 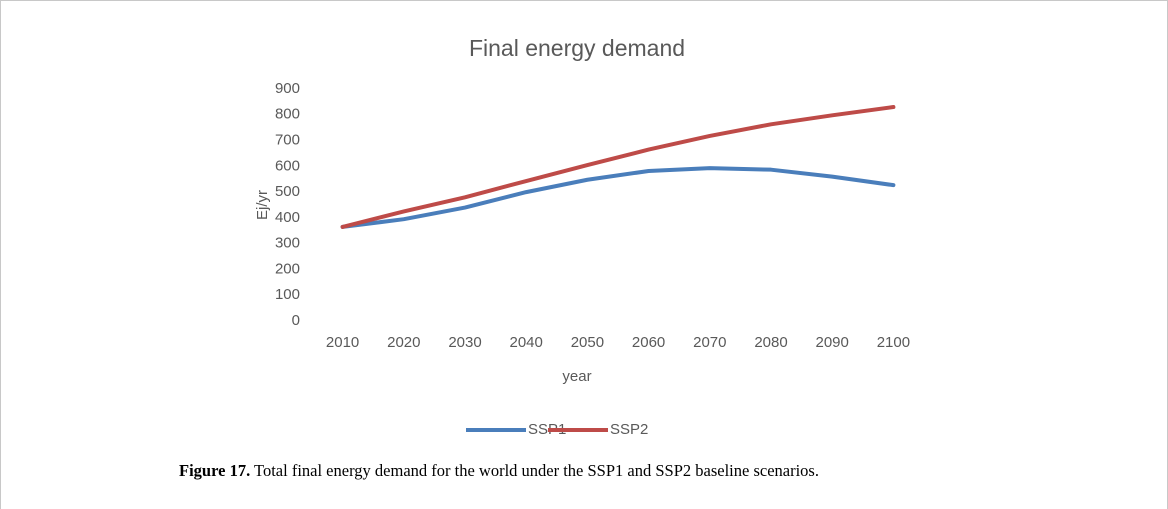 What do you see at coordinates (576, 376) in the screenshot?
I see `x-axis-label: year` at bounding box center [576, 376].